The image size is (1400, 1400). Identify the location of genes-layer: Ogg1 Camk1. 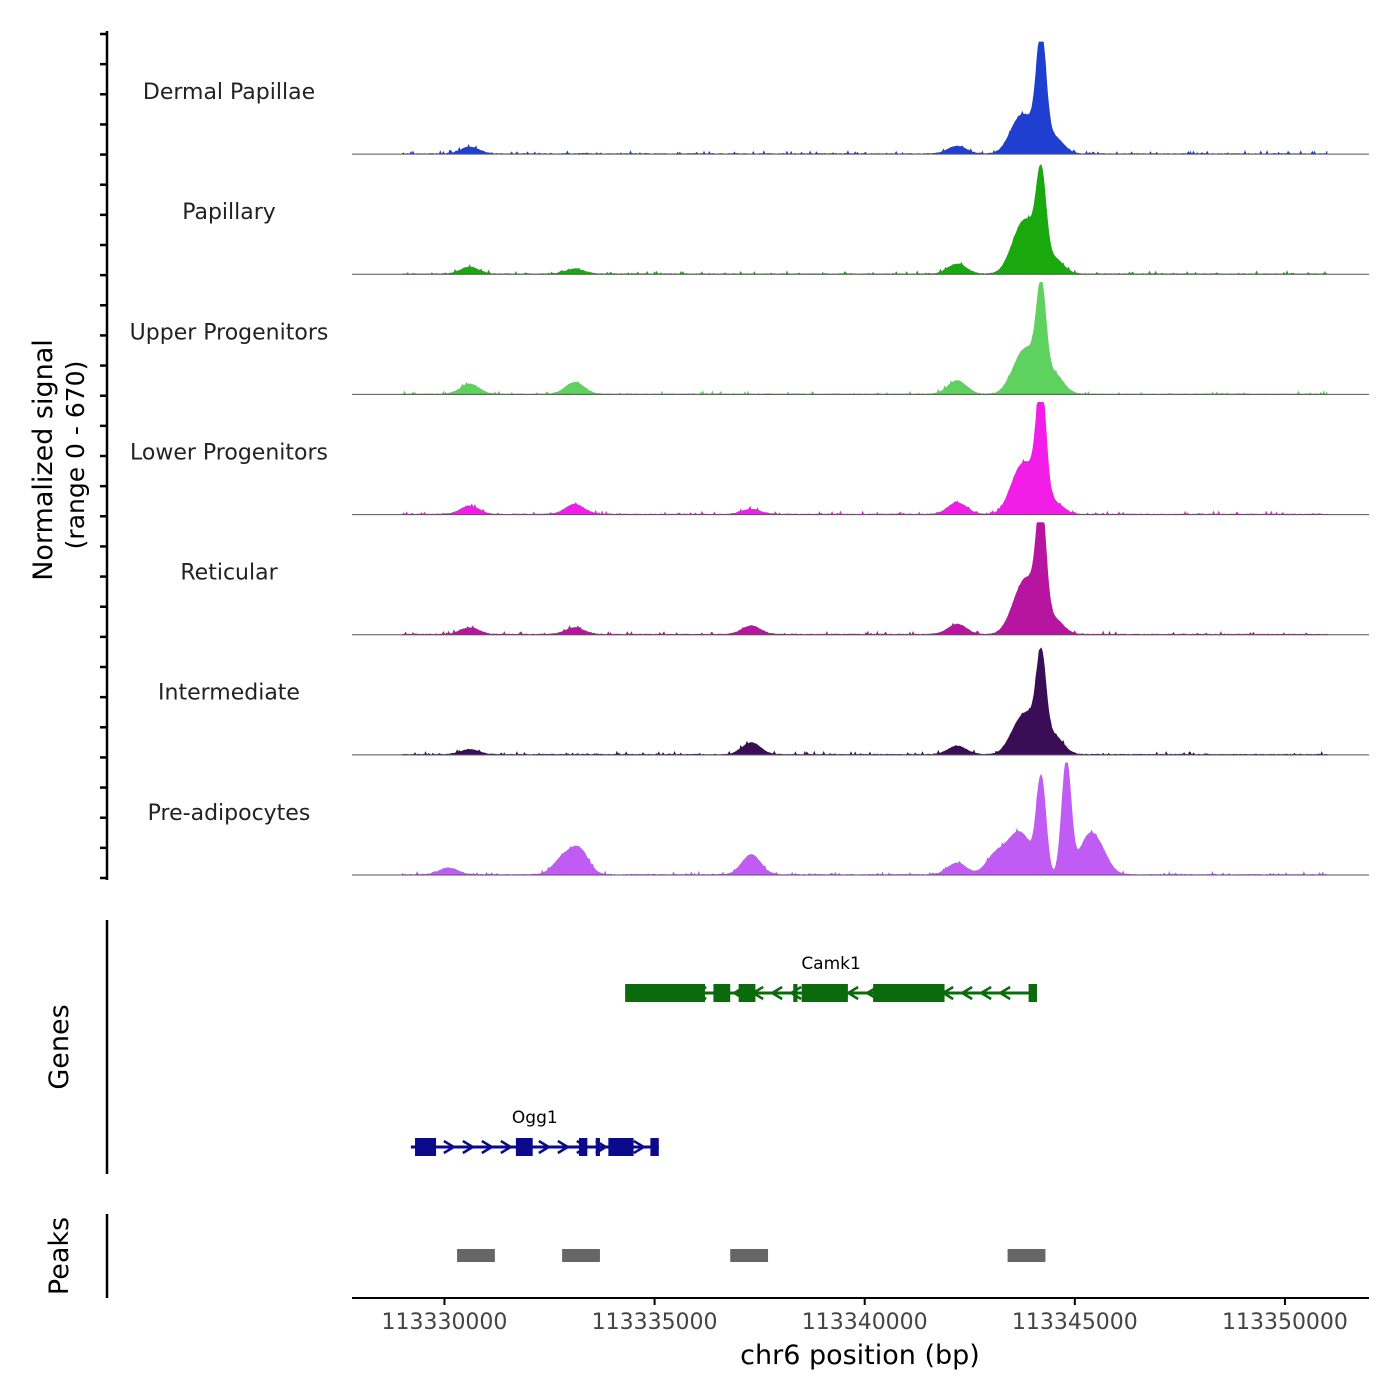
(724, 1055).